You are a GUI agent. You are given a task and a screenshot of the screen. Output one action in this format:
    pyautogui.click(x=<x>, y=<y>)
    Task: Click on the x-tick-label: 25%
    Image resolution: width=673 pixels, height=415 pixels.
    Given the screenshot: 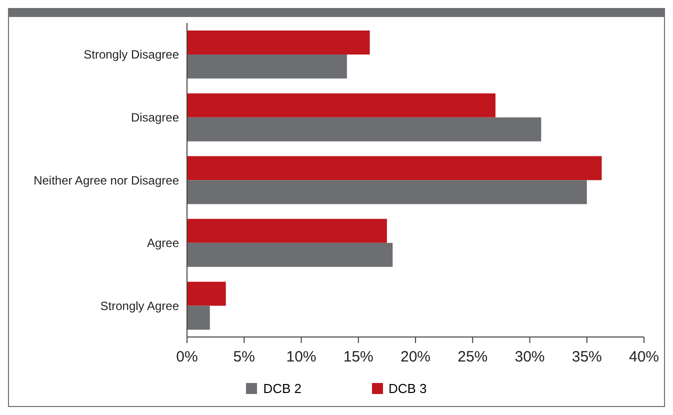 What is the action you would take?
    pyautogui.click(x=473, y=357)
    